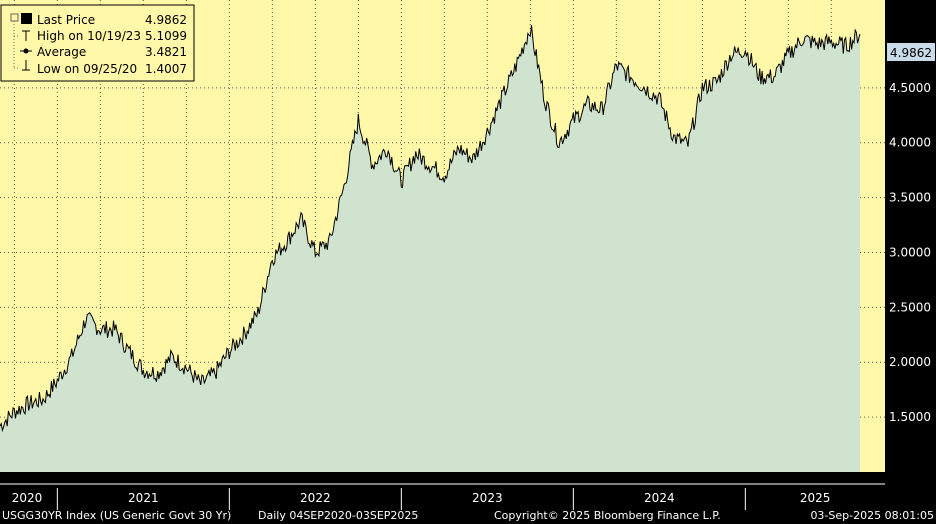 This screenshot has height=524, width=936. What do you see at coordinates (338, 515) in the screenshot?
I see `footer-range: Daily 04SEP2020-03SEP2025` at bounding box center [338, 515].